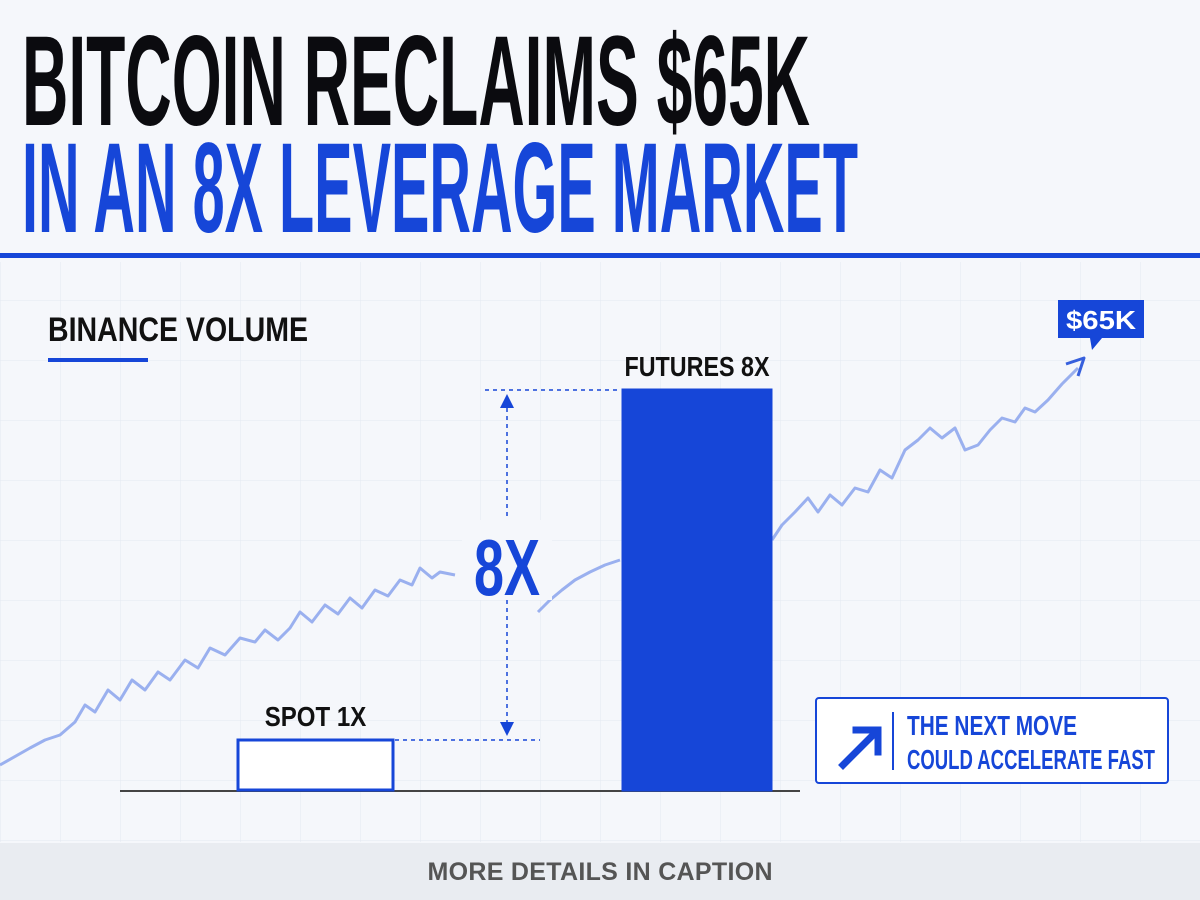  I want to click on price-tag-bubble, so click(1101, 325).